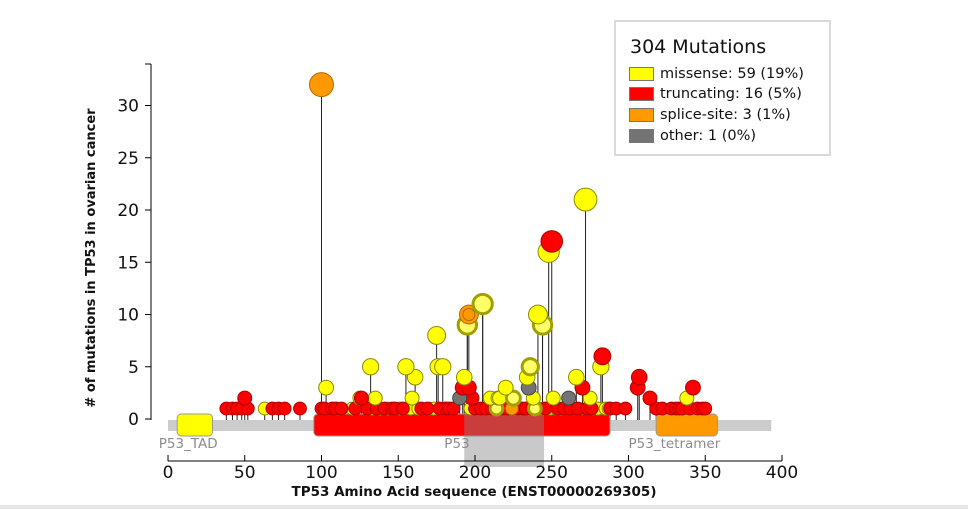 This screenshot has height=509, width=968. What do you see at coordinates (484, 507) in the screenshot?
I see `bottom-divider` at bounding box center [484, 507].